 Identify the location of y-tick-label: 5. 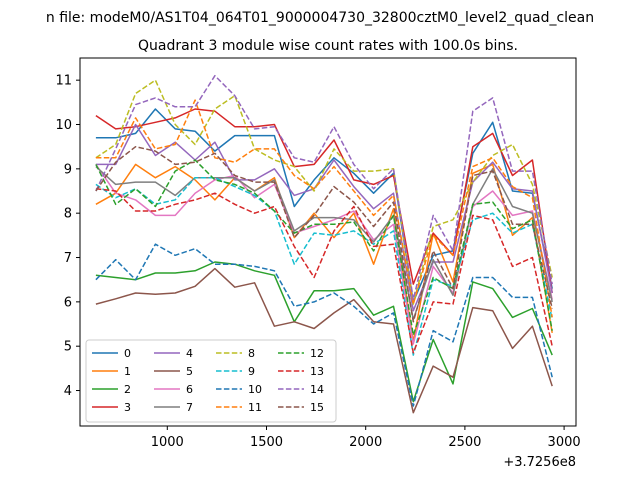
(68, 347).